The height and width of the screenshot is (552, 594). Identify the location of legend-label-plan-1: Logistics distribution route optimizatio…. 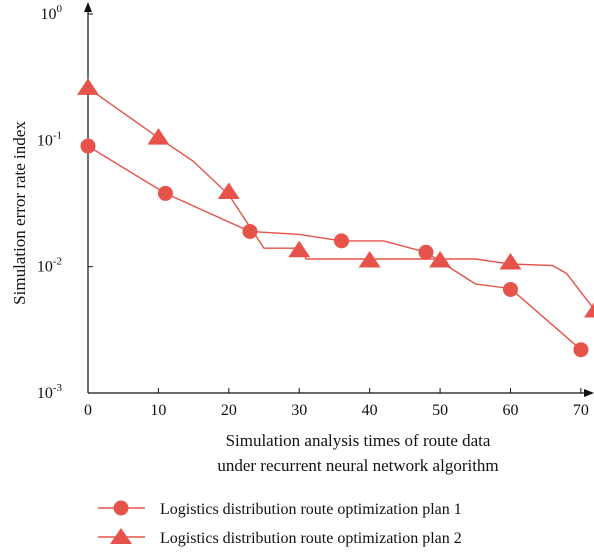
(311, 509).